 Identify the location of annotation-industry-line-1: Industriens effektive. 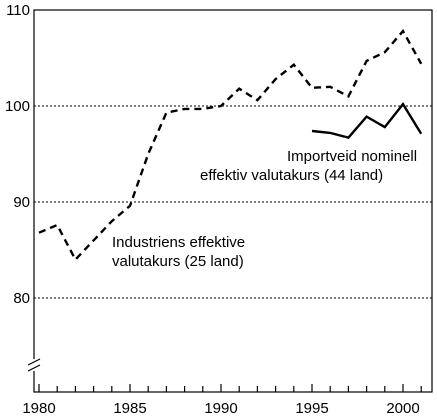
(178, 242).